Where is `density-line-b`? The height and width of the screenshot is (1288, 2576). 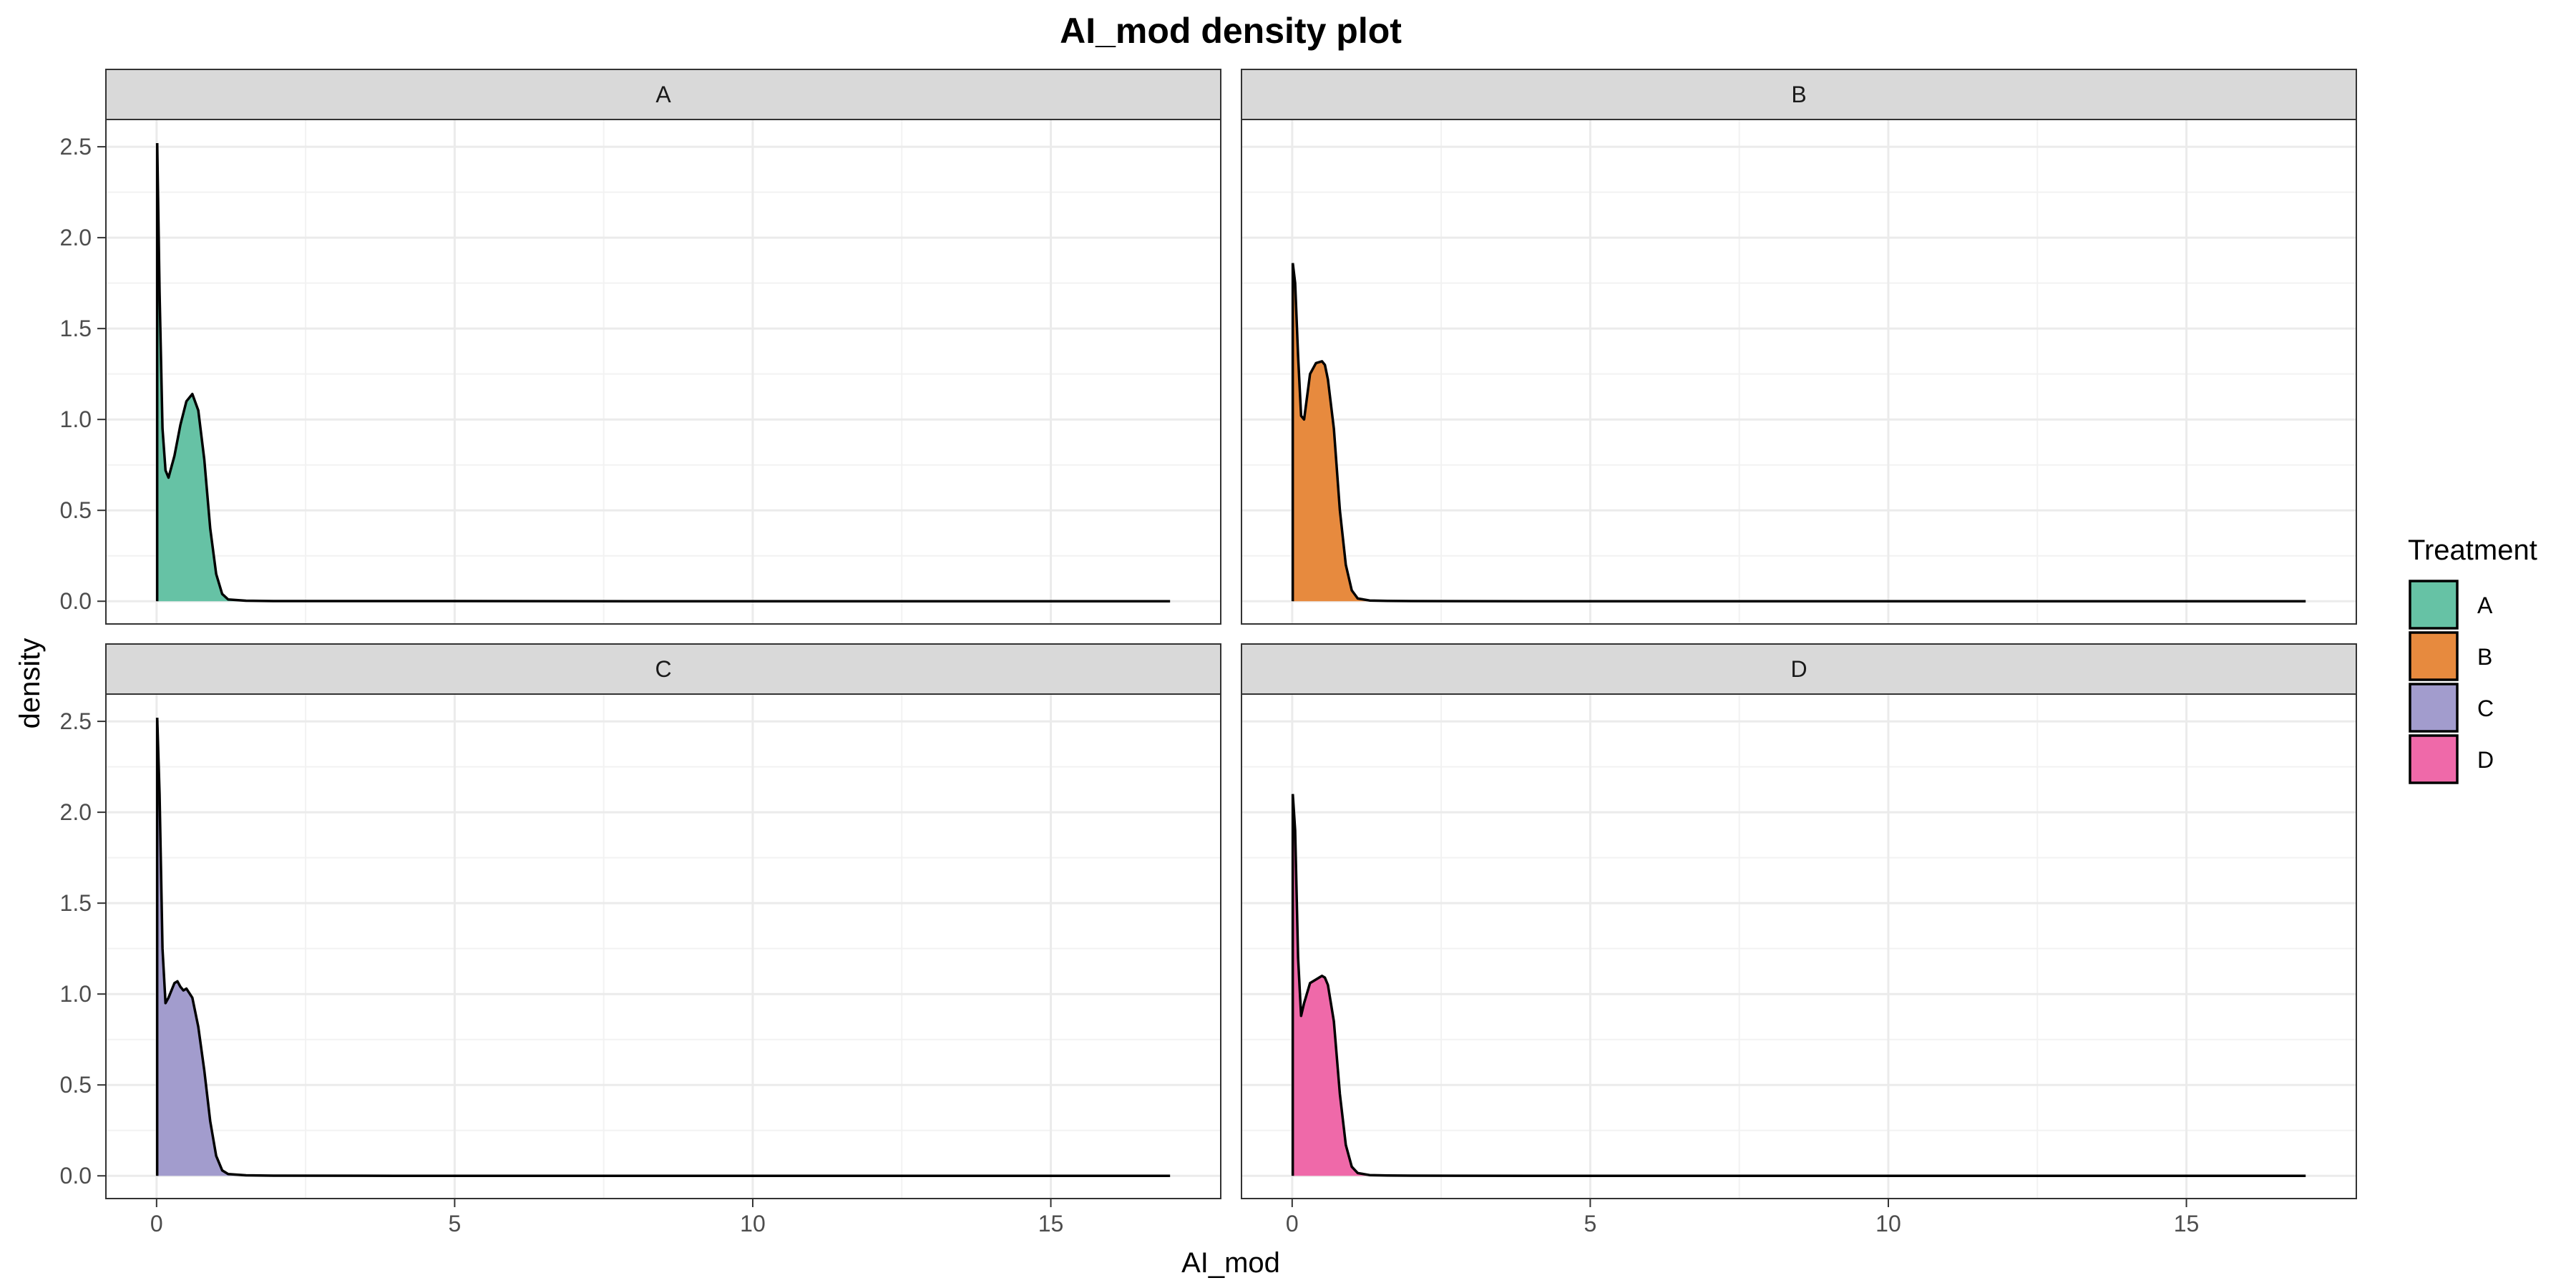
density-line-b is located at coordinates (1798, 432).